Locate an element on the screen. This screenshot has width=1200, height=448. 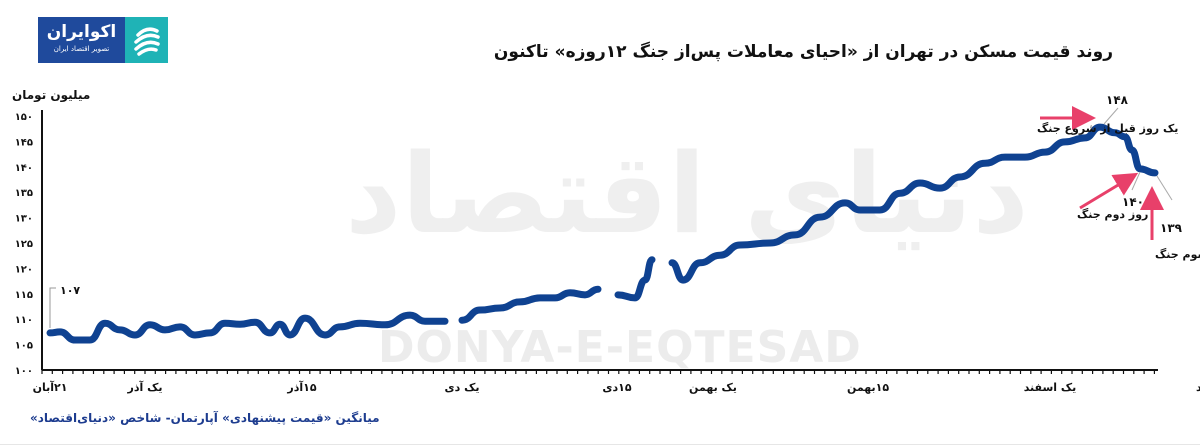
bottom-divider is located at coordinates (600, 444).